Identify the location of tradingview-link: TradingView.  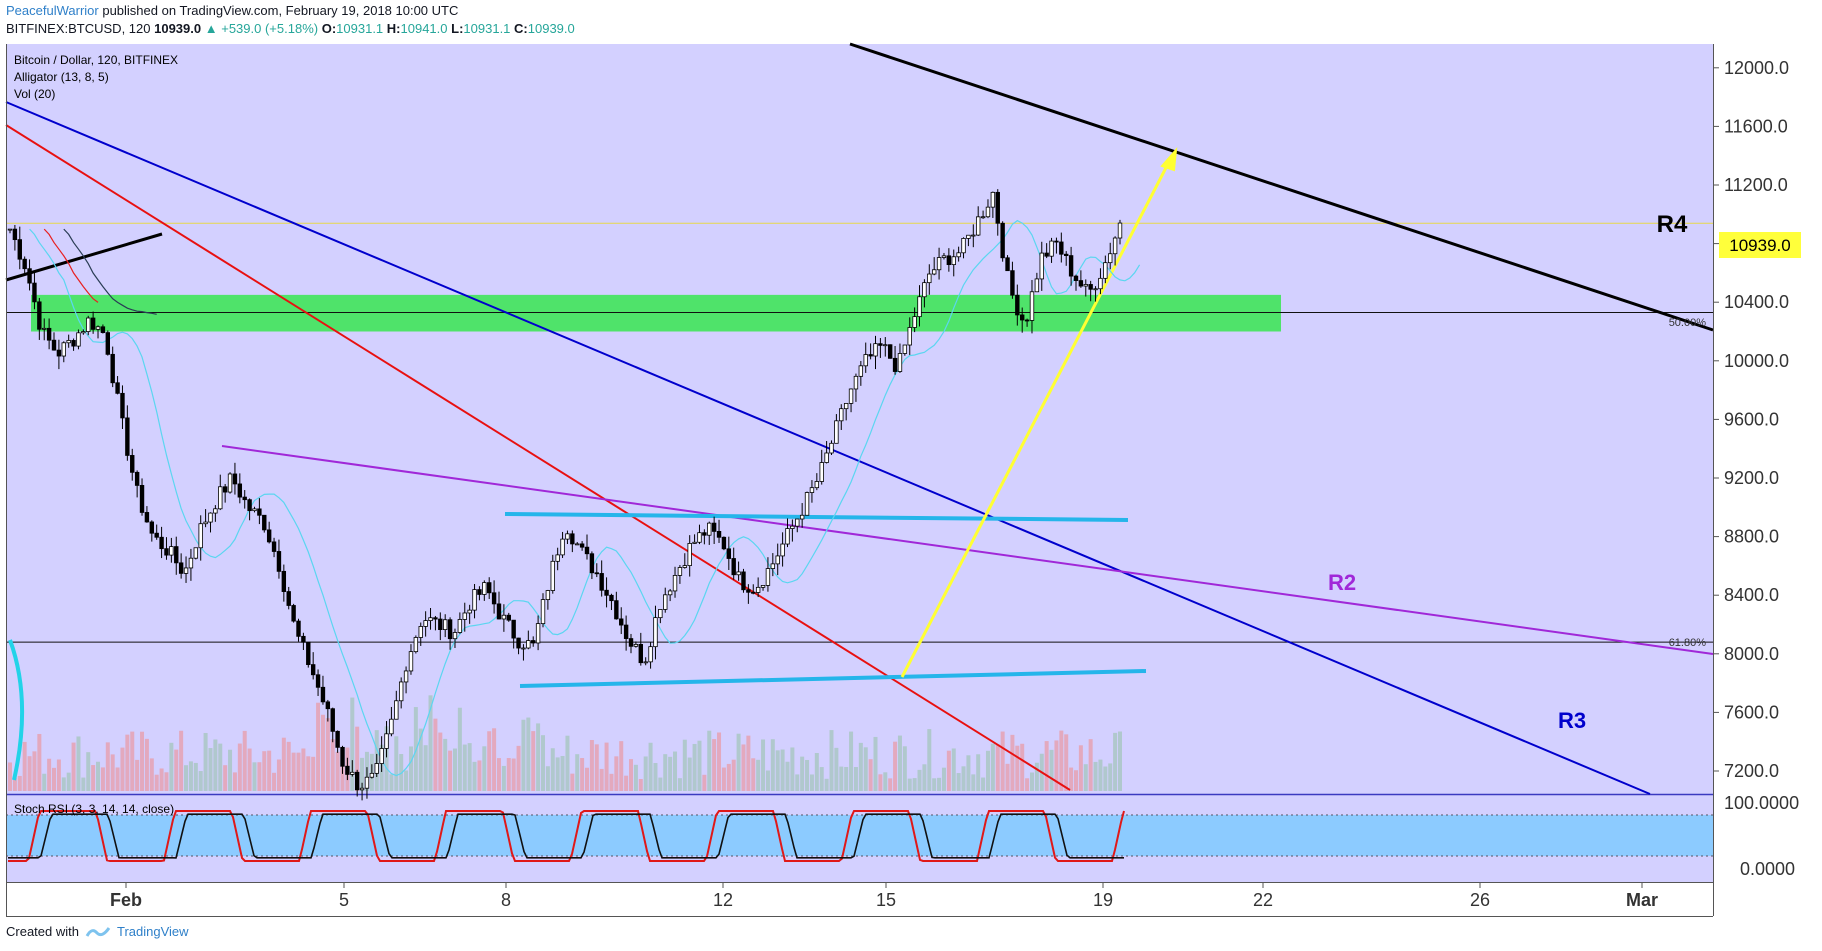
(152, 931).